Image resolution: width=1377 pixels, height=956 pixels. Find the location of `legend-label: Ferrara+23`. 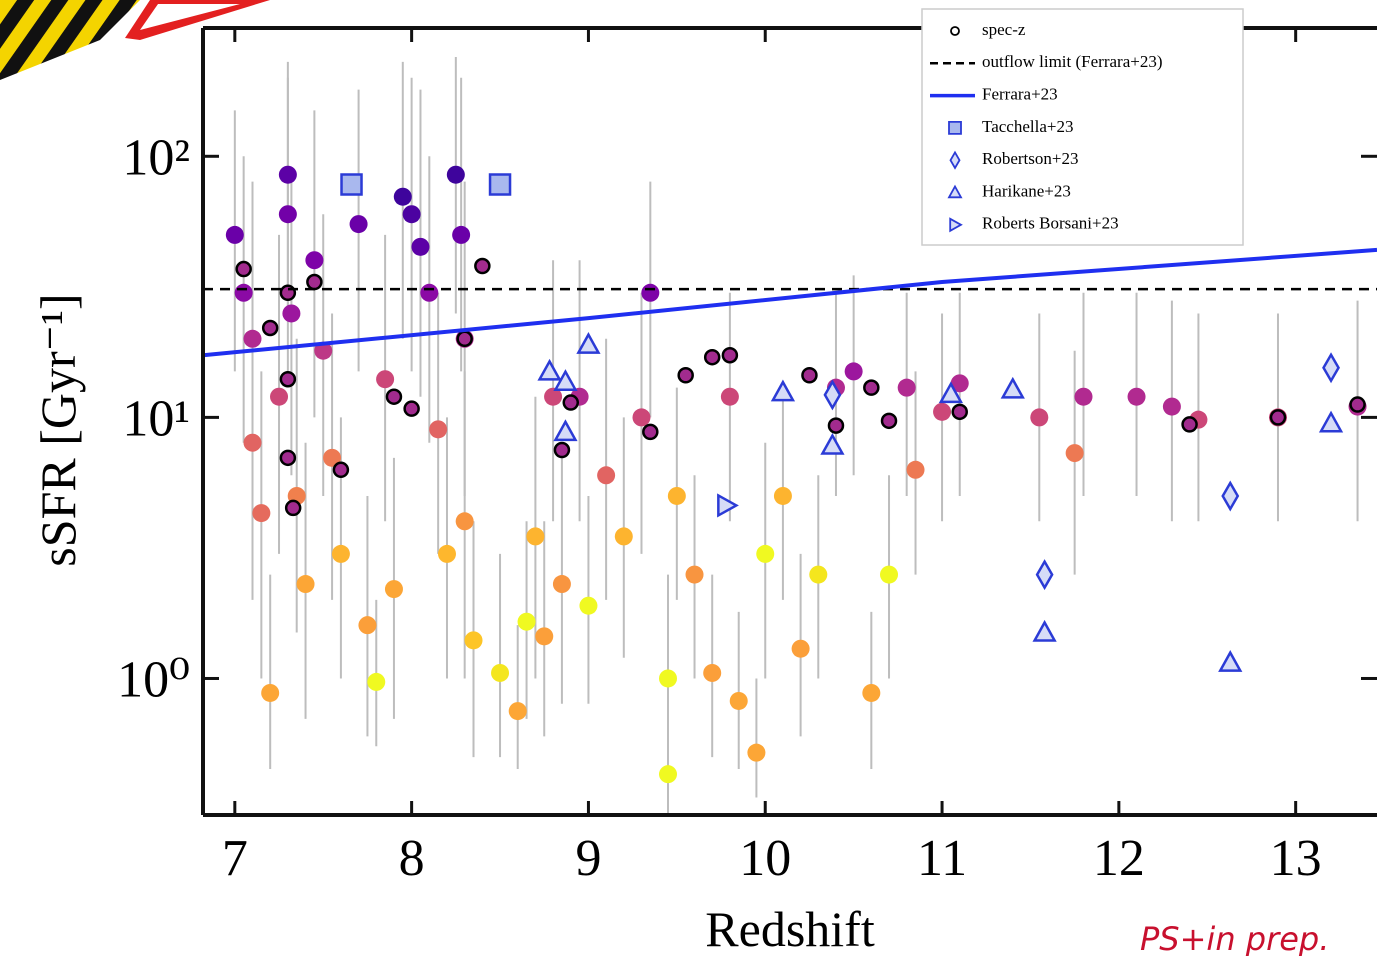

legend-label: Ferrara+23 is located at coordinates (1020, 94).